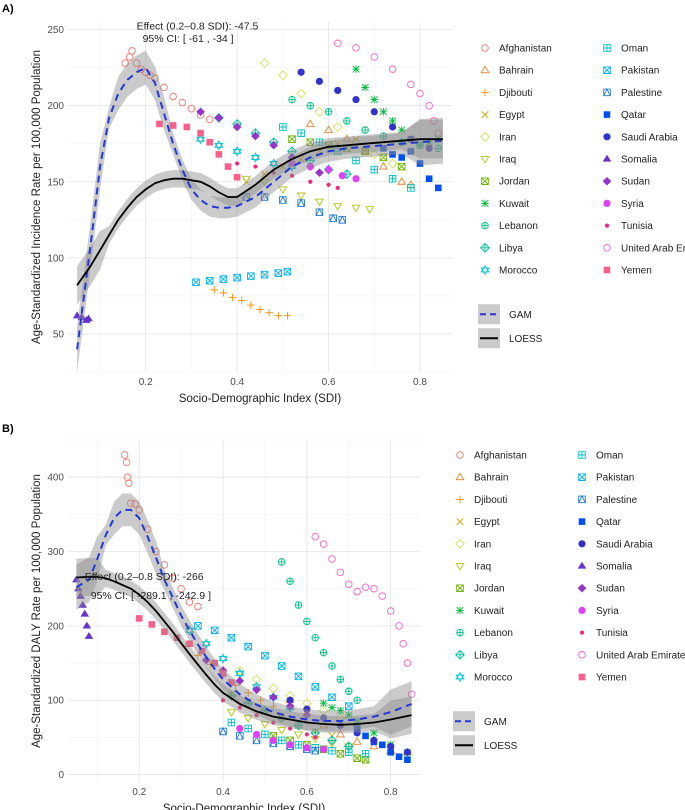 This screenshot has height=810, width=685. I want to click on panel-b-legend-item-qatar: Qatar, so click(600, 522).